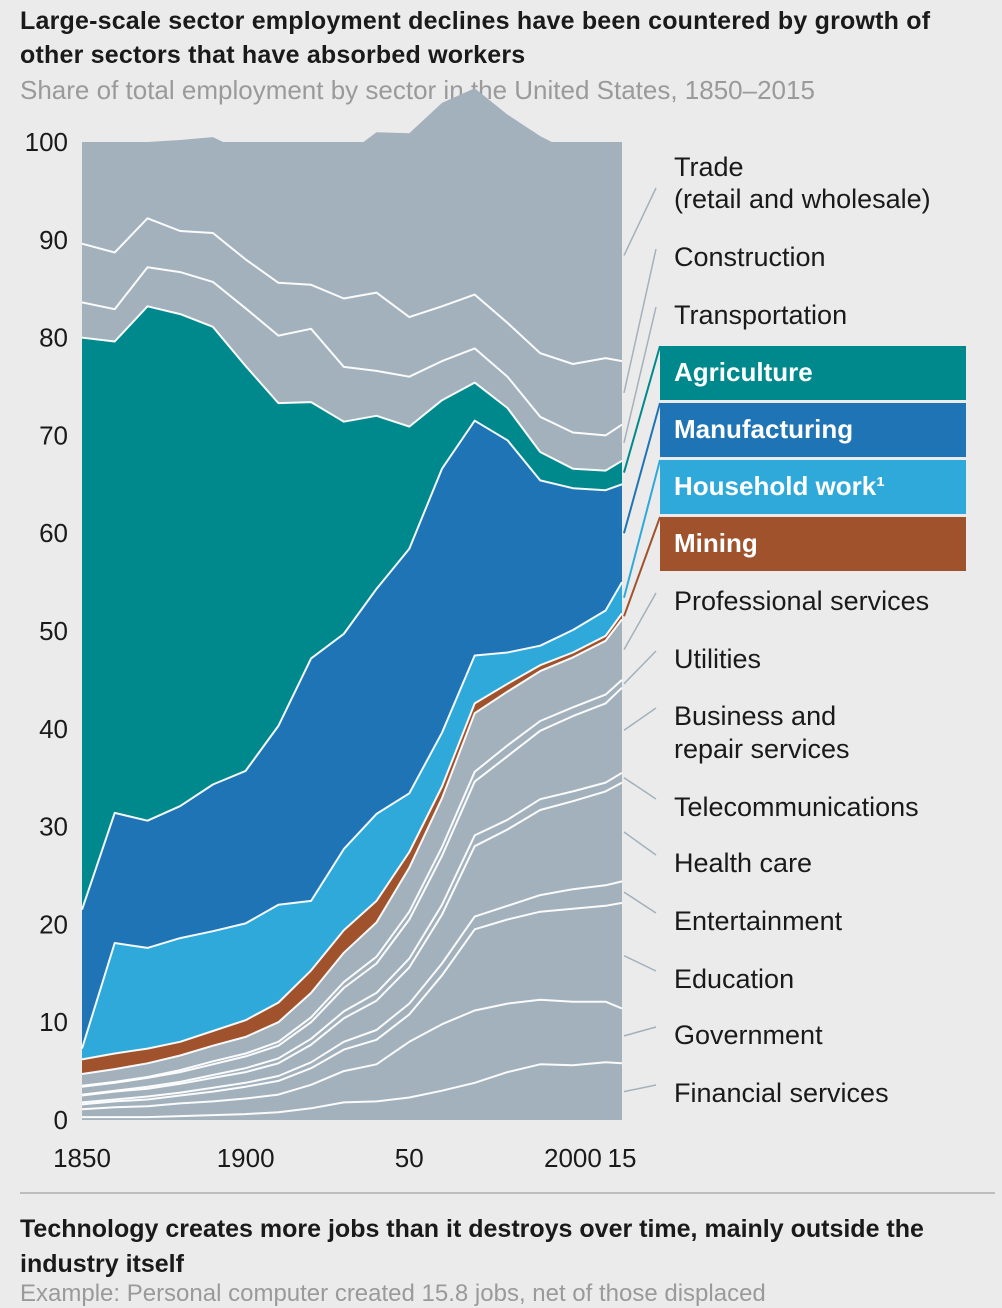  I want to click on label-box-mining, so click(813, 544).